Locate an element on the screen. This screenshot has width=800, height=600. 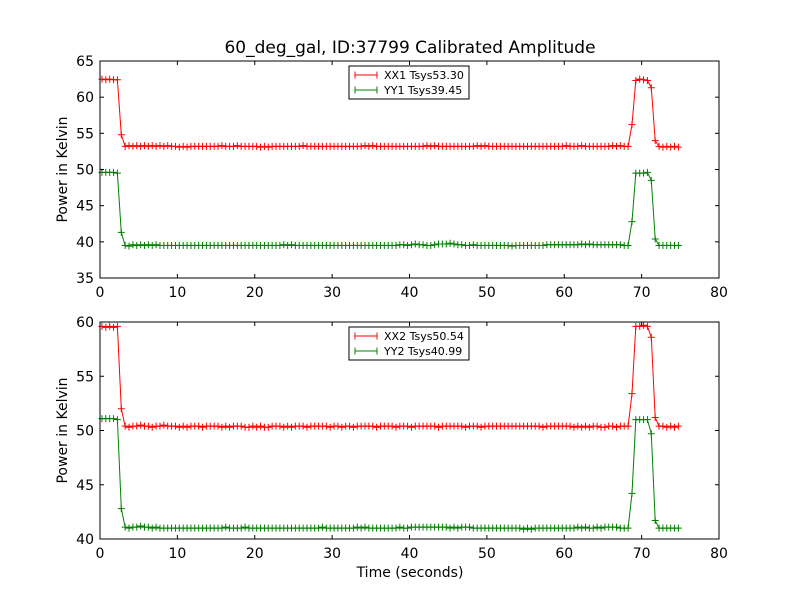
x-axis-label: Time (seconds) is located at coordinates (410, 573).